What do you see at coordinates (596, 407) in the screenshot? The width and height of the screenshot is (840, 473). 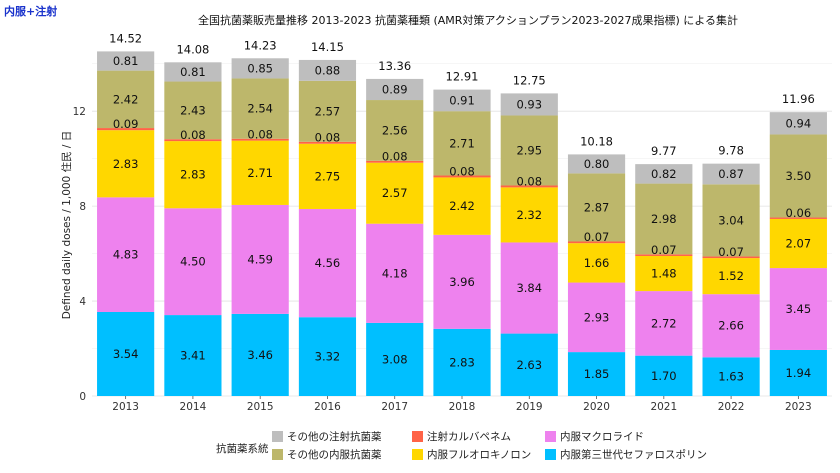 I see `x-tick-label: 2020` at bounding box center [596, 407].